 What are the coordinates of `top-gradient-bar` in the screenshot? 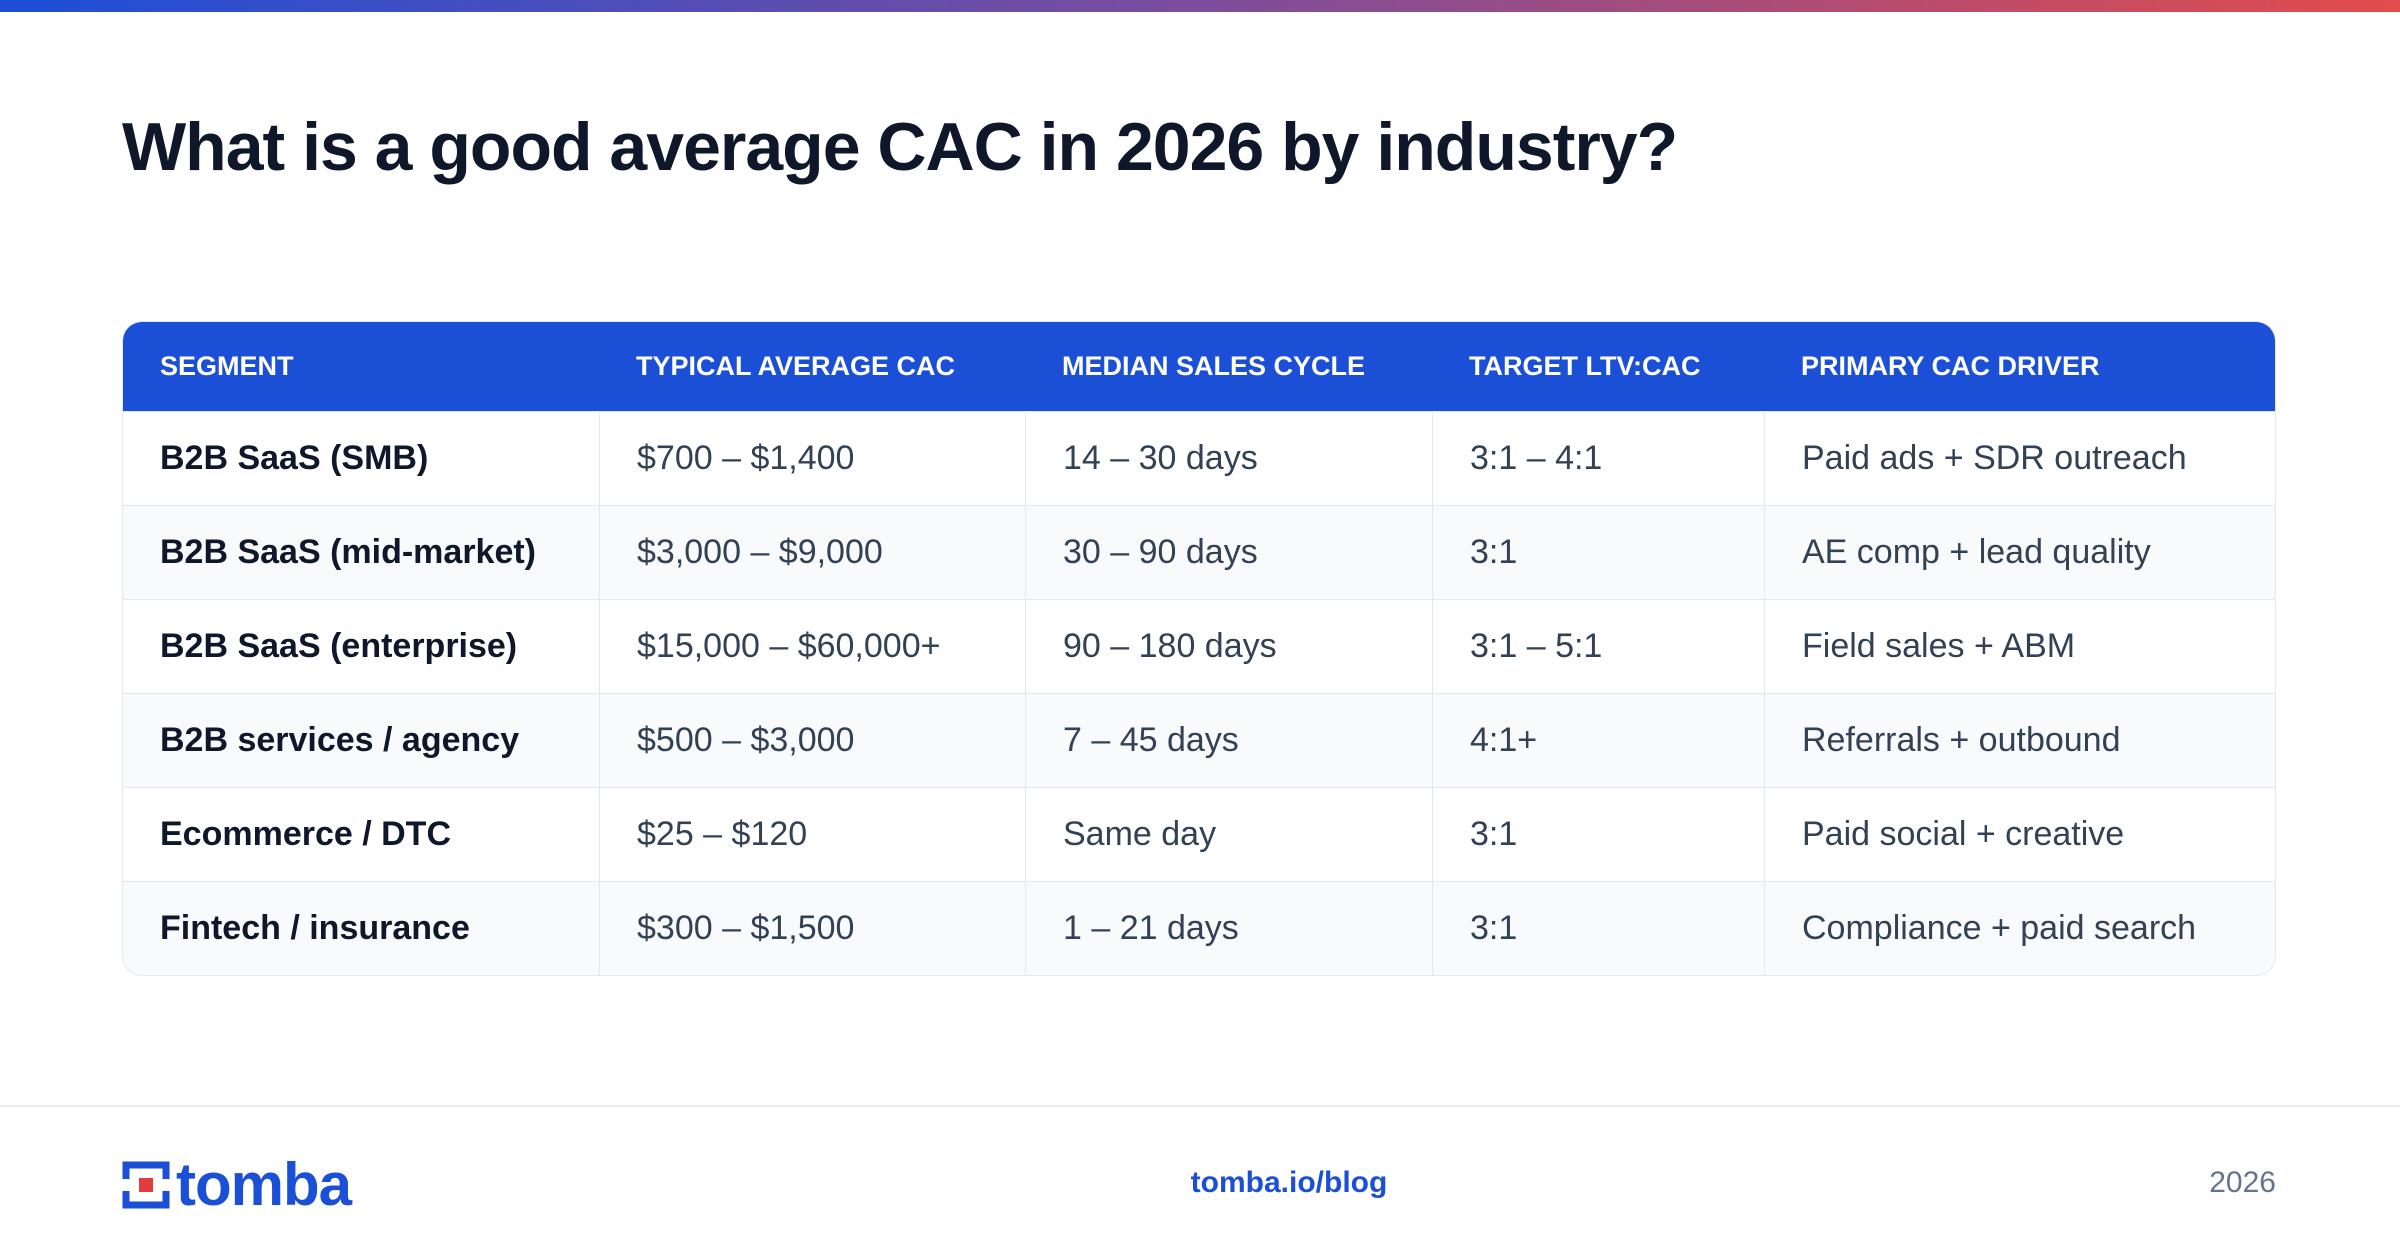 It's located at (1200, 6).